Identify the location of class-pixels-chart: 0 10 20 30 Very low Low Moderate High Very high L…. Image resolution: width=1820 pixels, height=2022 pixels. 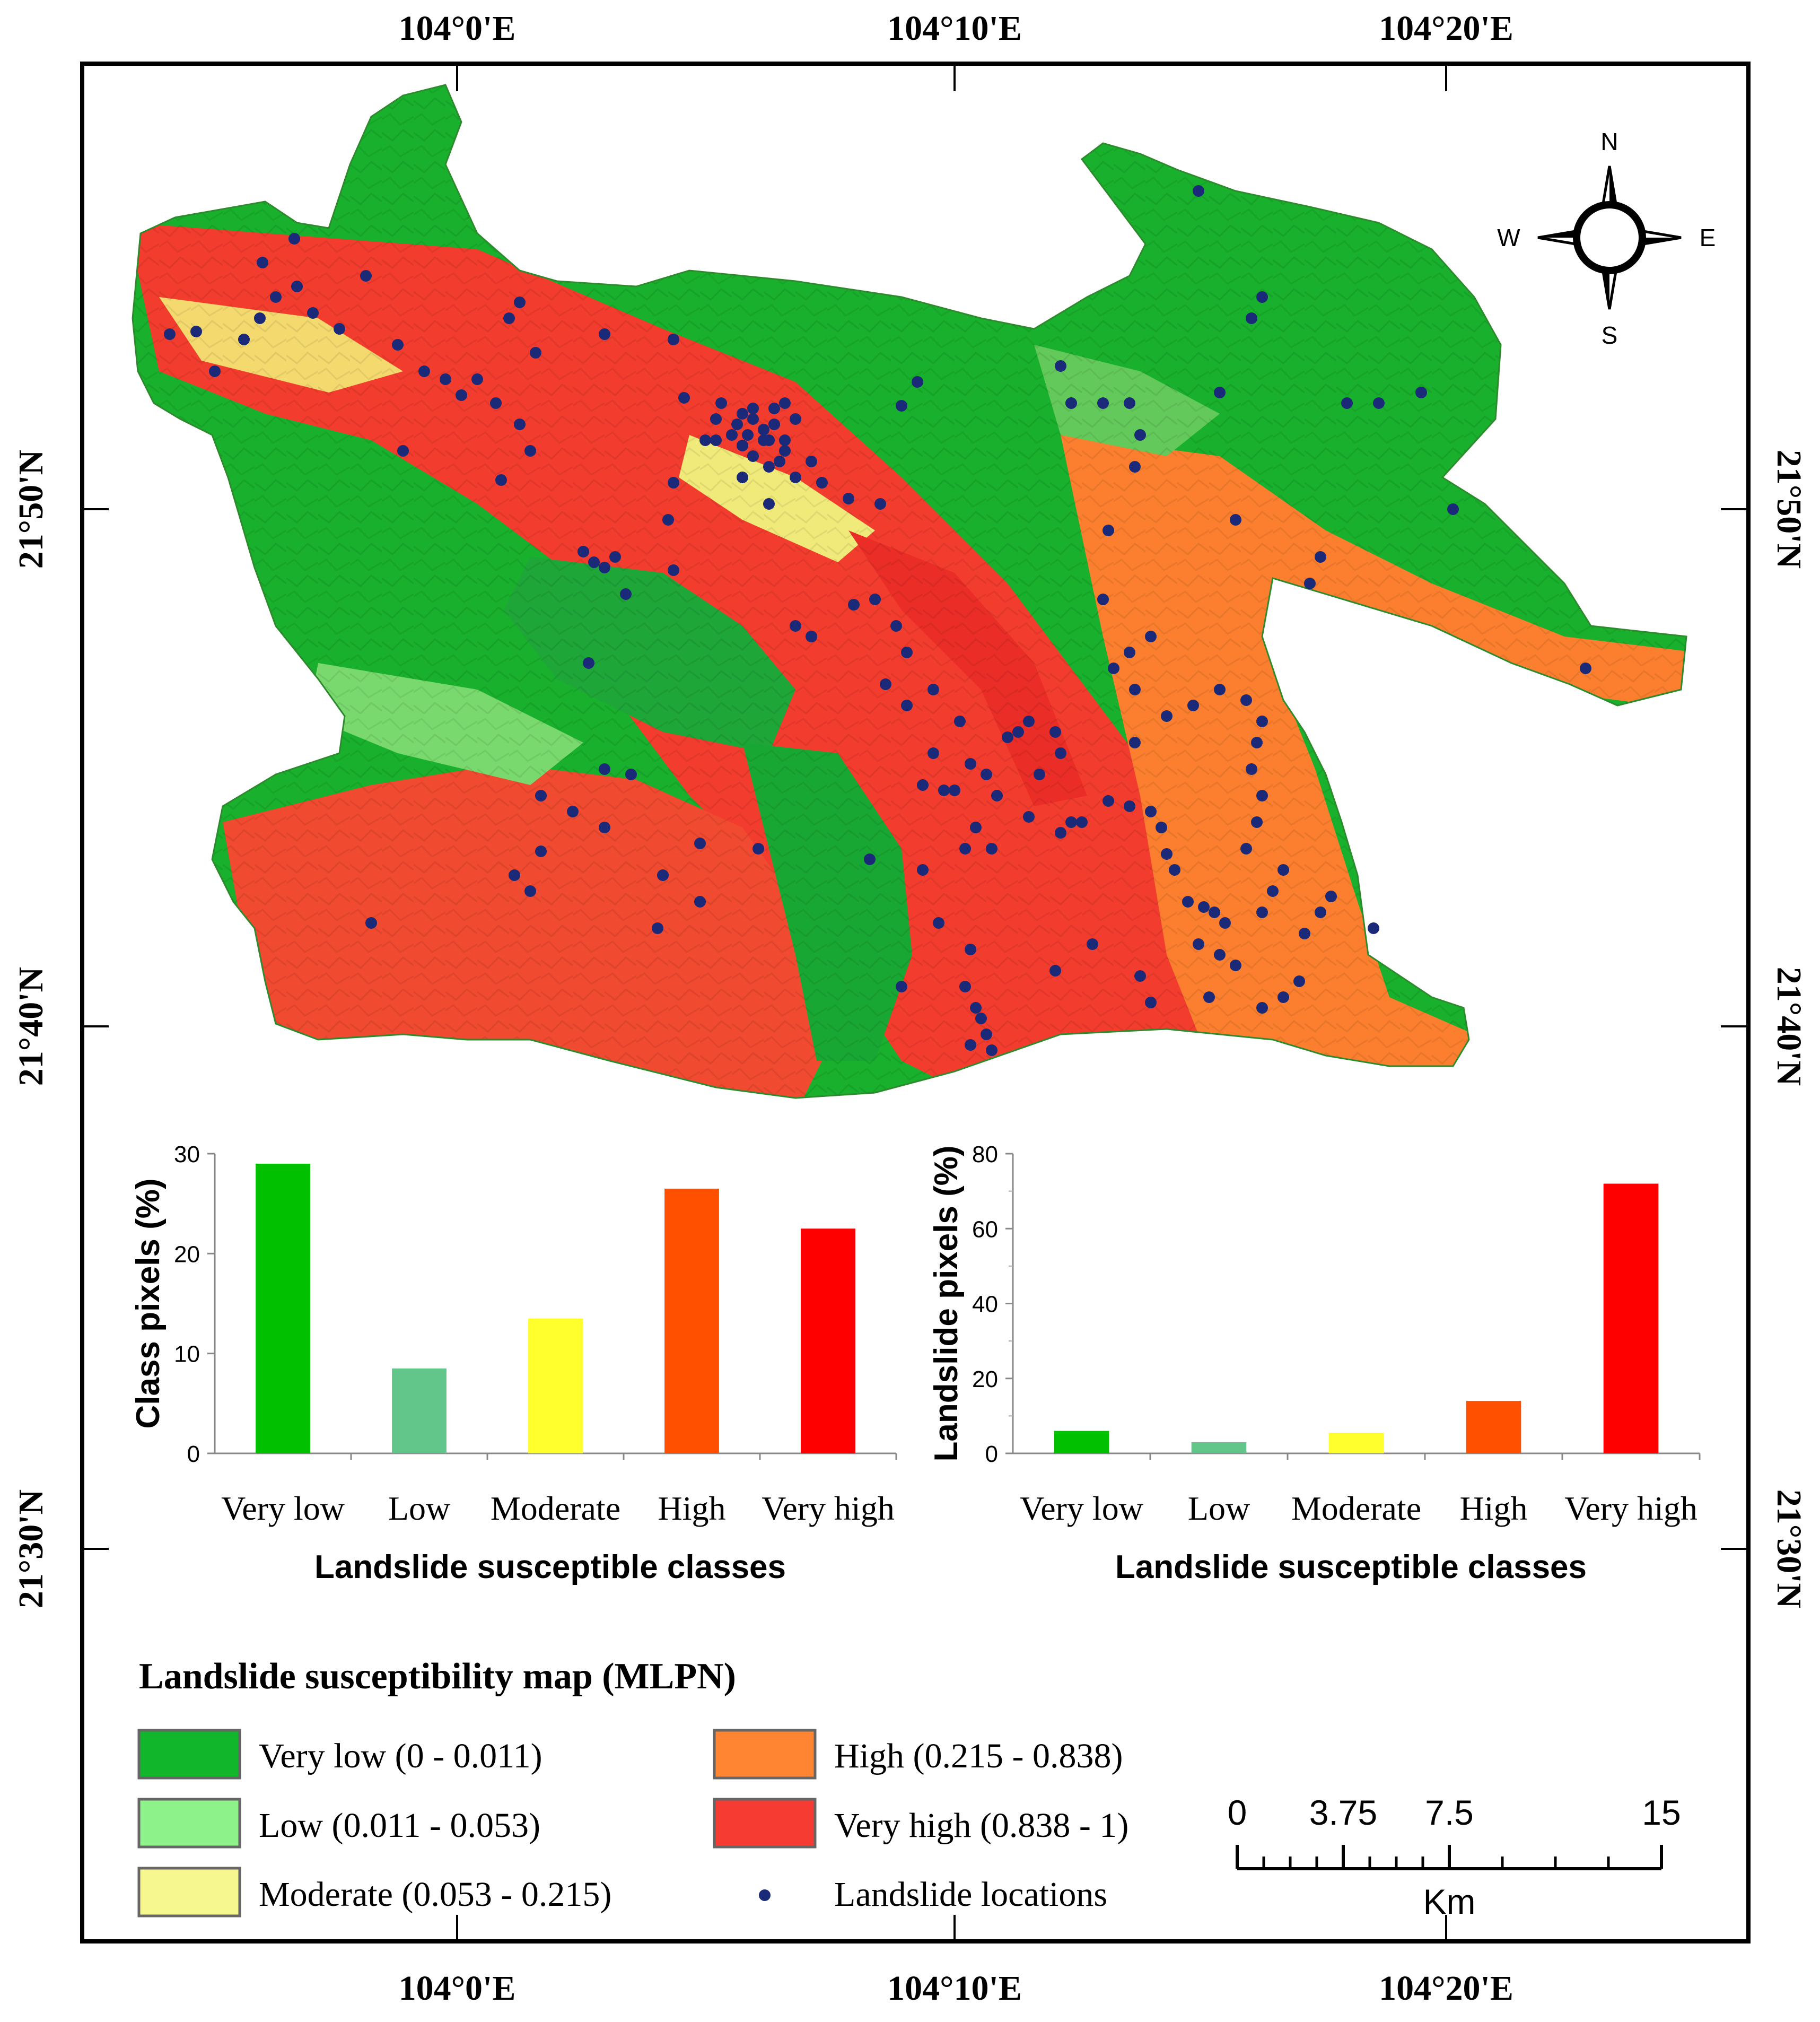
(523, 1351).